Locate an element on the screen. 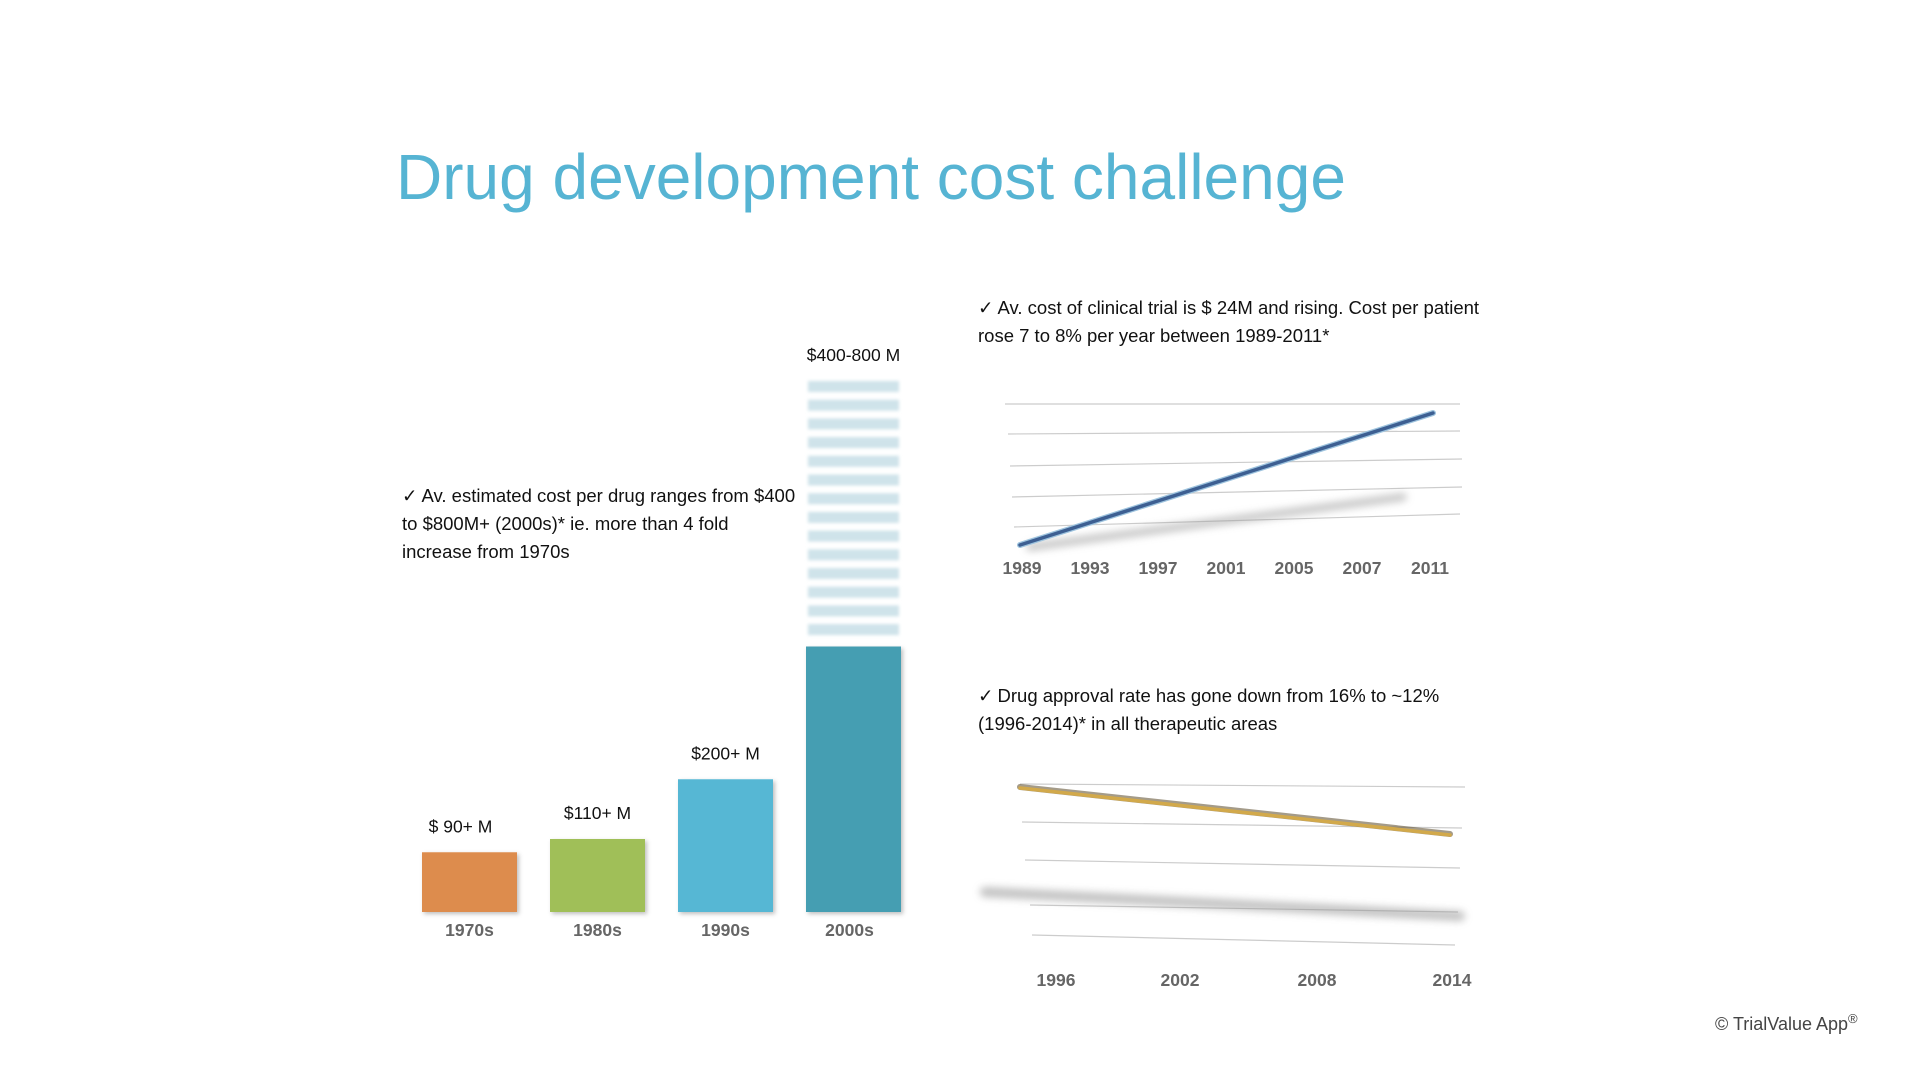  copyright: © TrialValue App® is located at coordinates (1786, 1023).